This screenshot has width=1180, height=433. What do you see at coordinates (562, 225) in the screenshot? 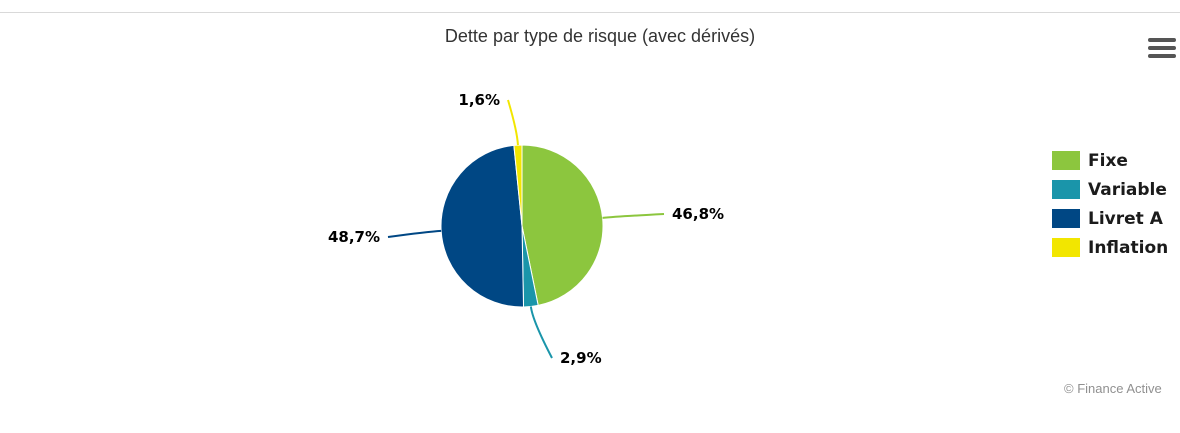
I see `pie-slice-fixe` at bounding box center [562, 225].